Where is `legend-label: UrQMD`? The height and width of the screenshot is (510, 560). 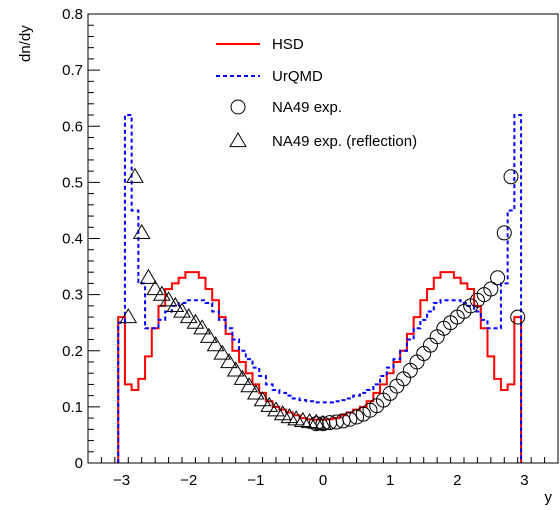
legend-label: UrQMD is located at coordinates (297, 76).